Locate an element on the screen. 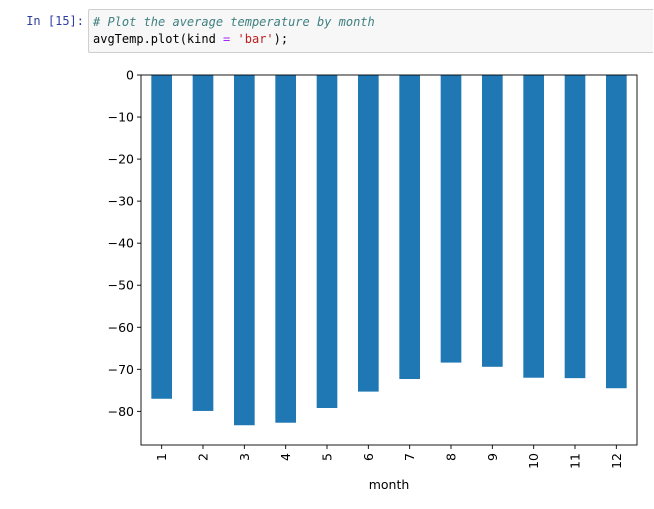  y-tick-label: −60 is located at coordinates (121, 327).